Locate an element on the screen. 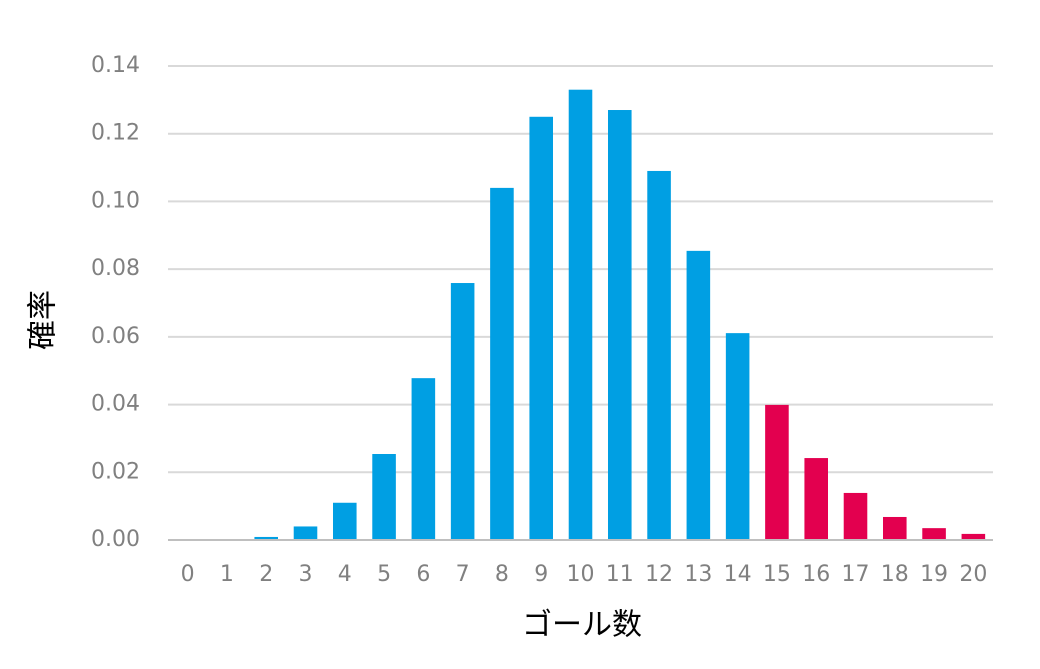  x-tick-label: 7 is located at coordinates (463, 574).